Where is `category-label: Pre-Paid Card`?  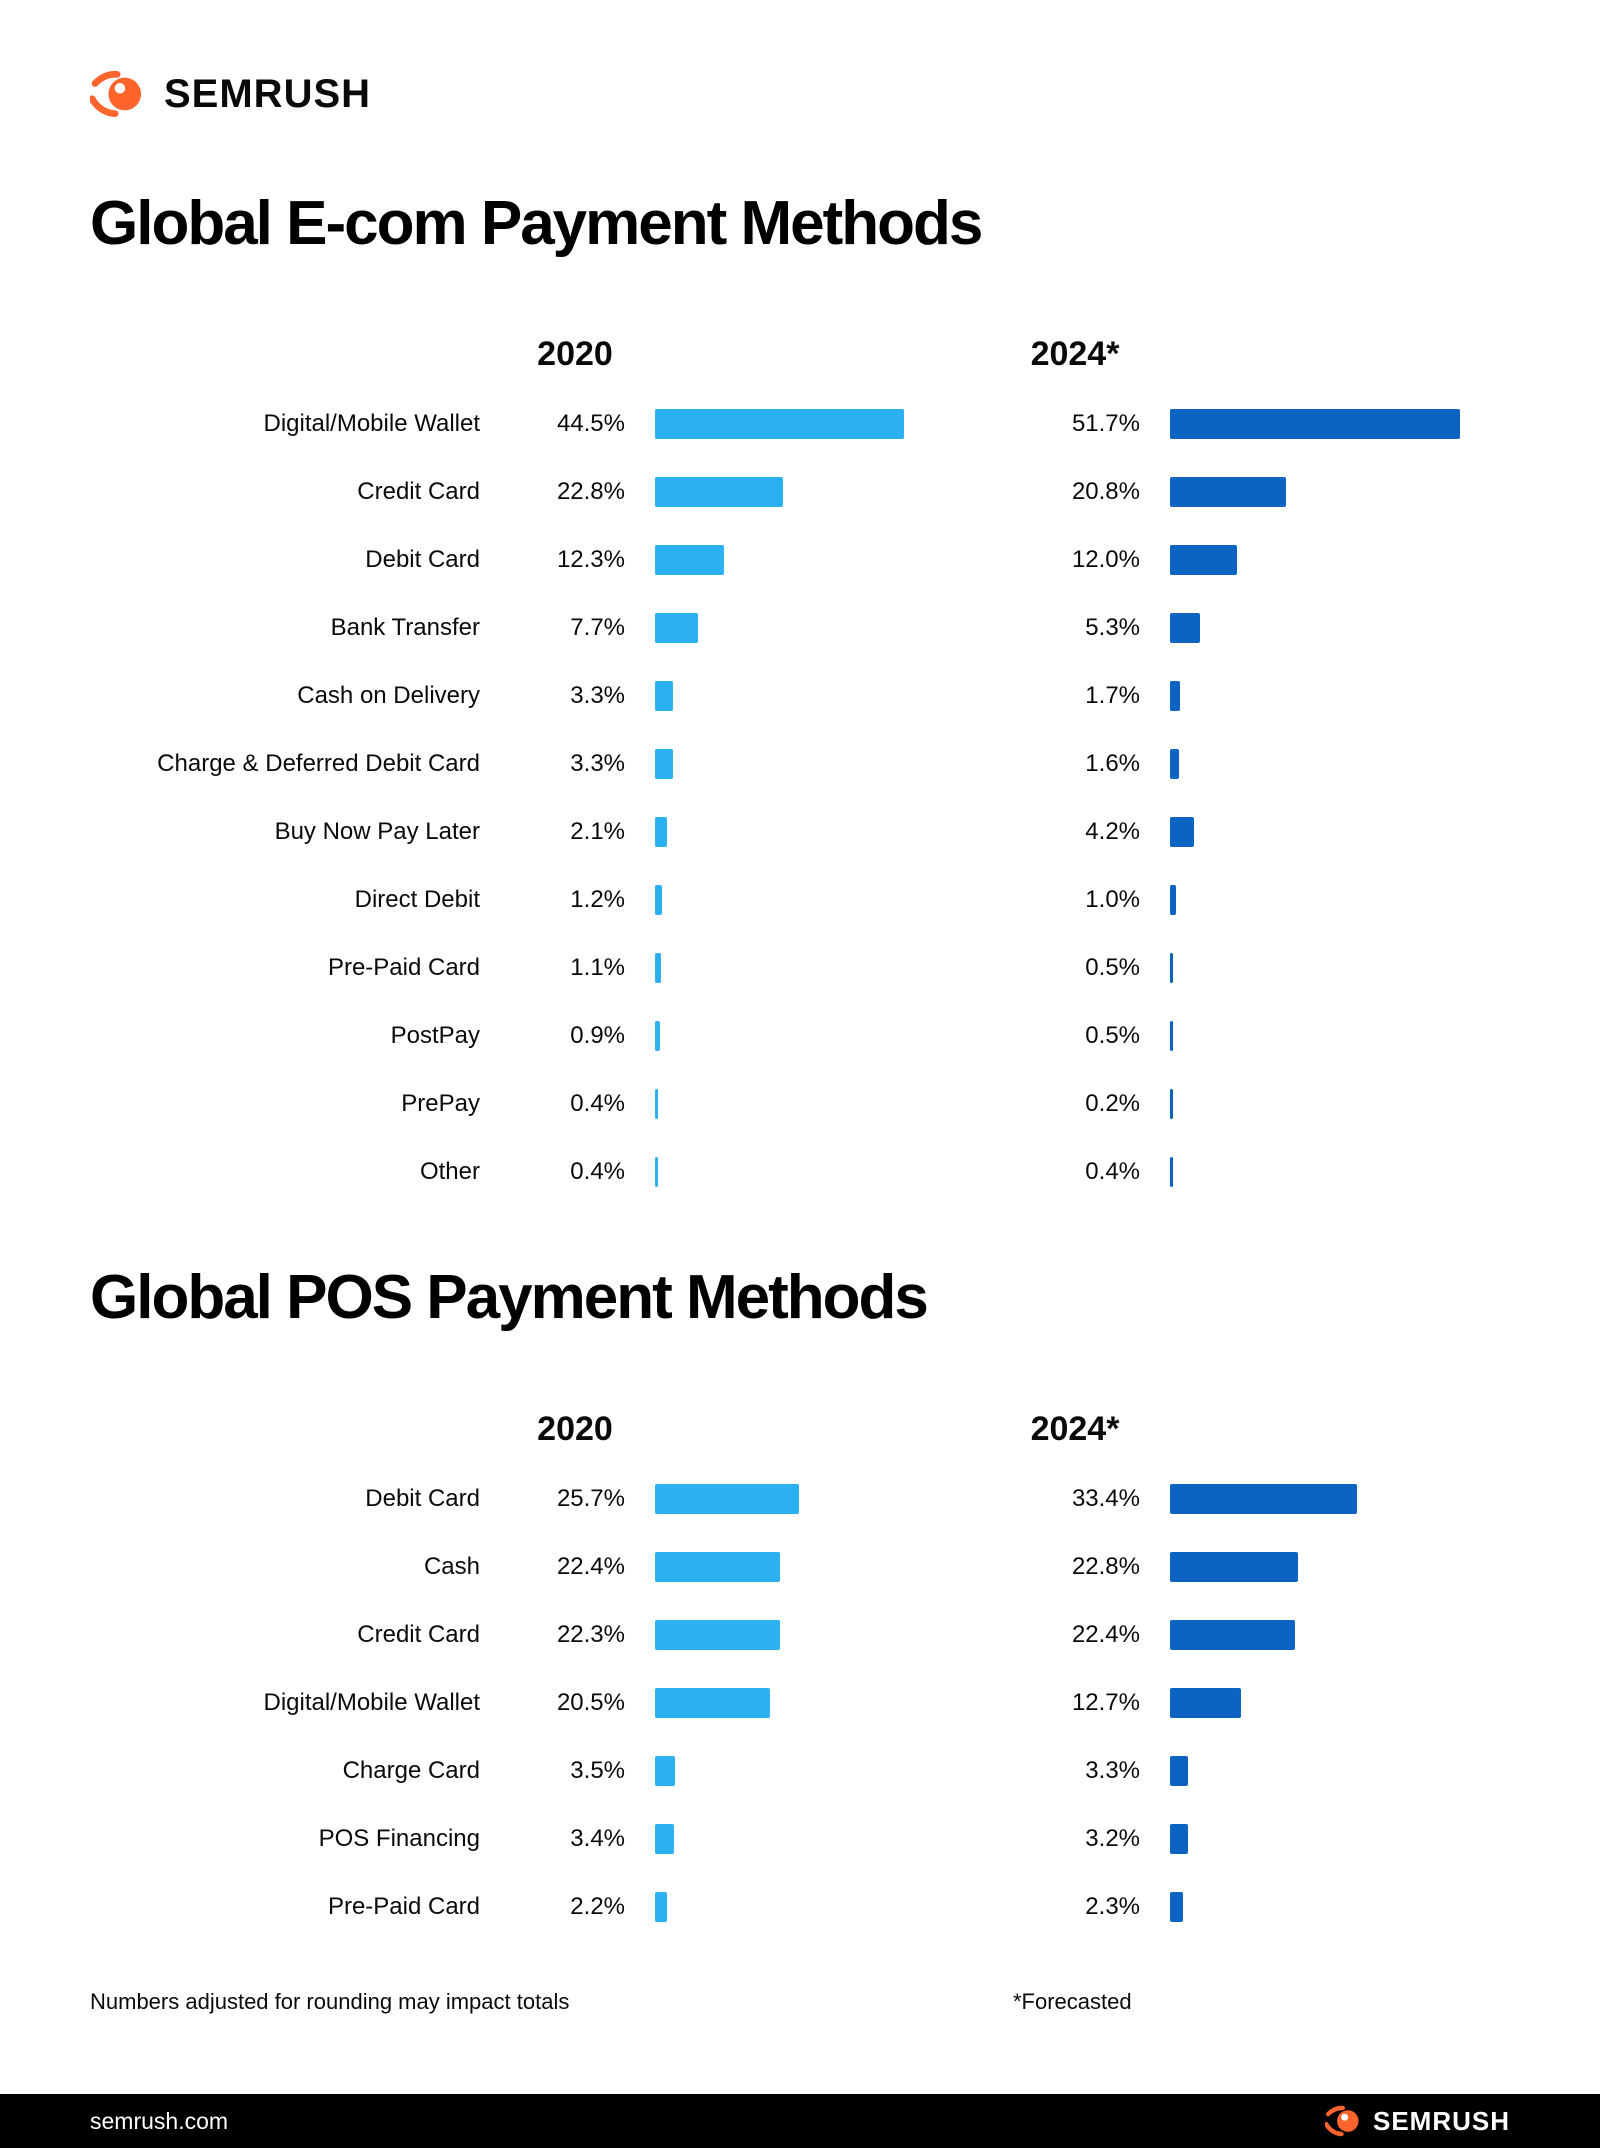 category-label: Pre-Paid Card is located at coordinates (403, 1906).